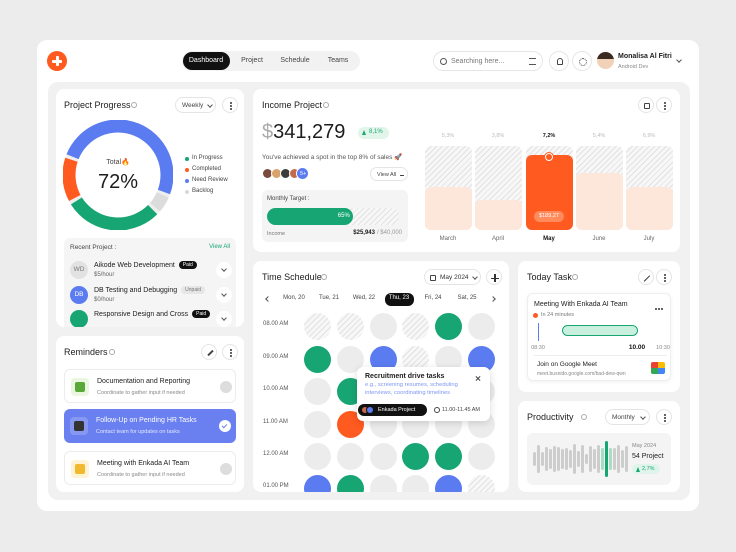 The width and height of the screenshot is (736, 552). What do you see at coordinates (567, 365) in the screenshot?
I see `join-label: Join on Google Meet` at bounding box center [567, 365].